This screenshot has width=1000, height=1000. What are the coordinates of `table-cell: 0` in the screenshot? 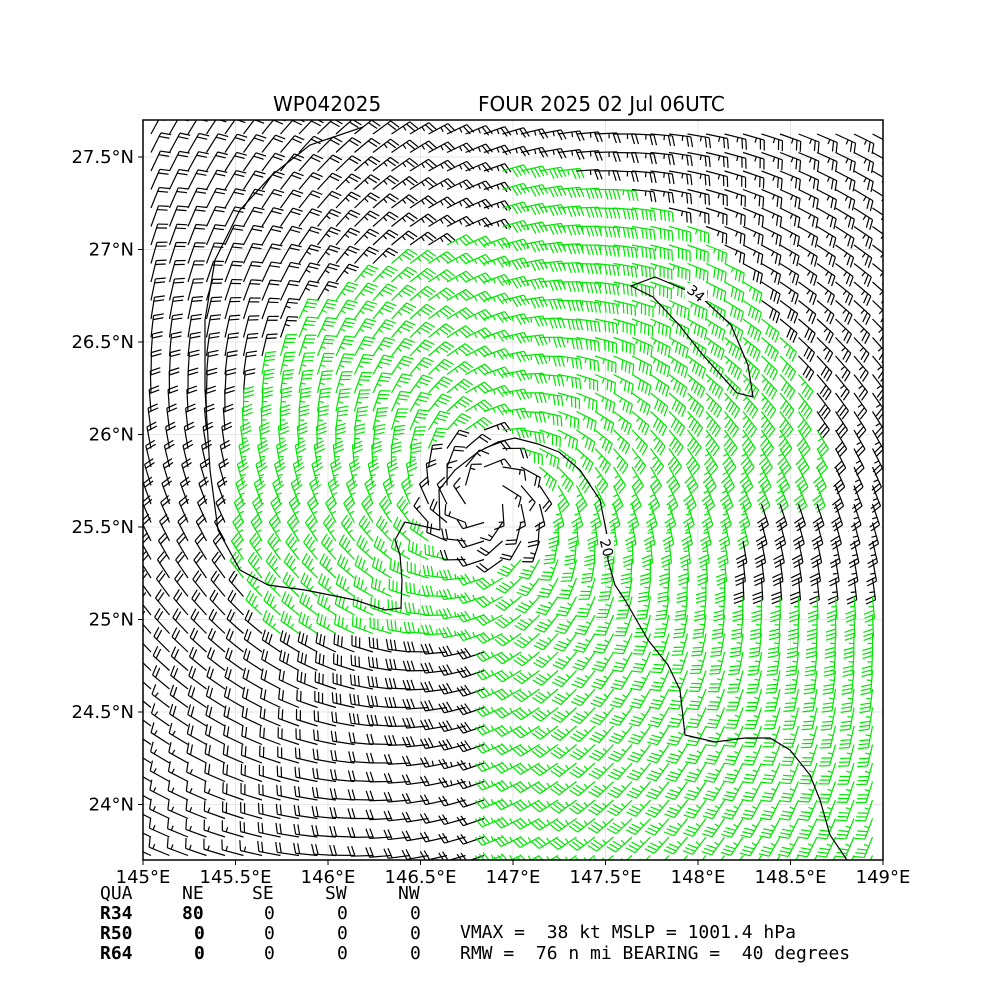 It's located at (269, 913).